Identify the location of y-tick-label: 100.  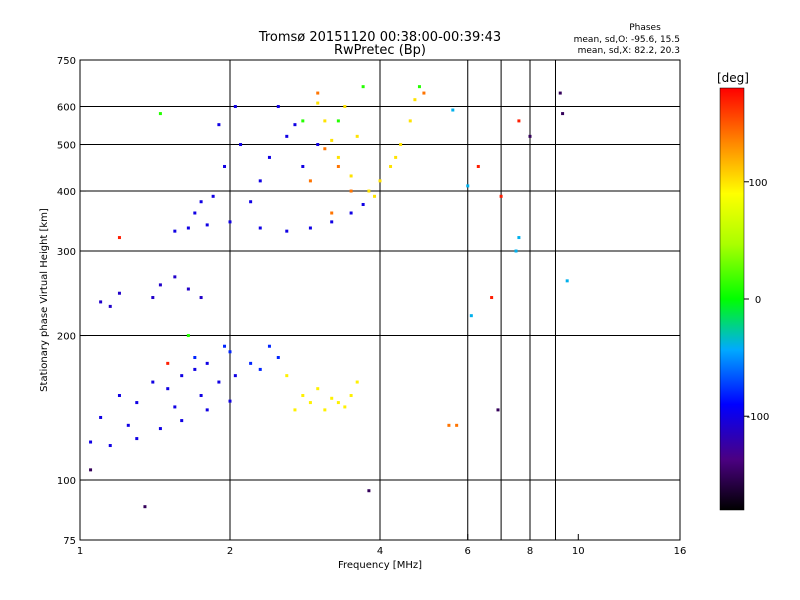
(66, 481).